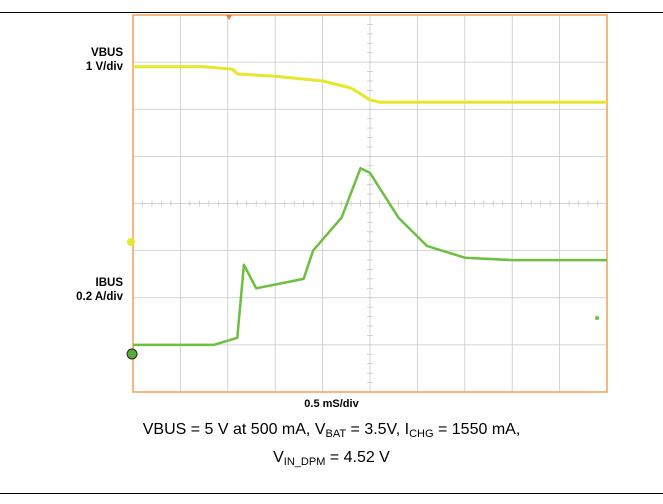 The image size is (663, 504). I want to click on caption-subscript: BAT, so click(336, 434).